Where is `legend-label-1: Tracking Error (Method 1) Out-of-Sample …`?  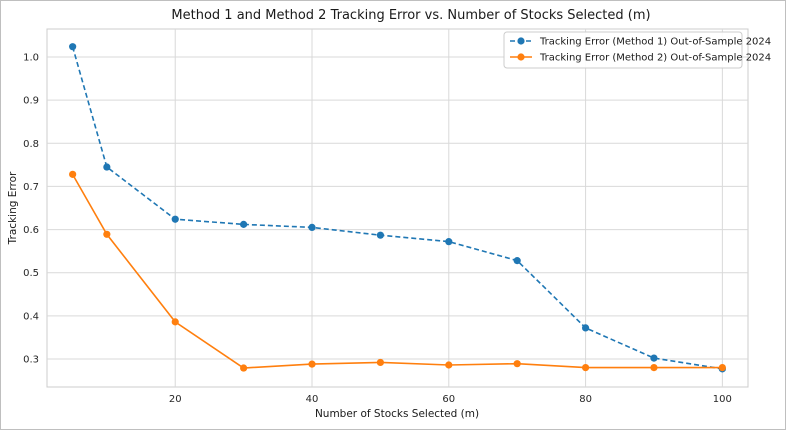 legend-label-1: Tracking Error (Method 1) Out-of-Sample … is located at coordinates (655, 42).